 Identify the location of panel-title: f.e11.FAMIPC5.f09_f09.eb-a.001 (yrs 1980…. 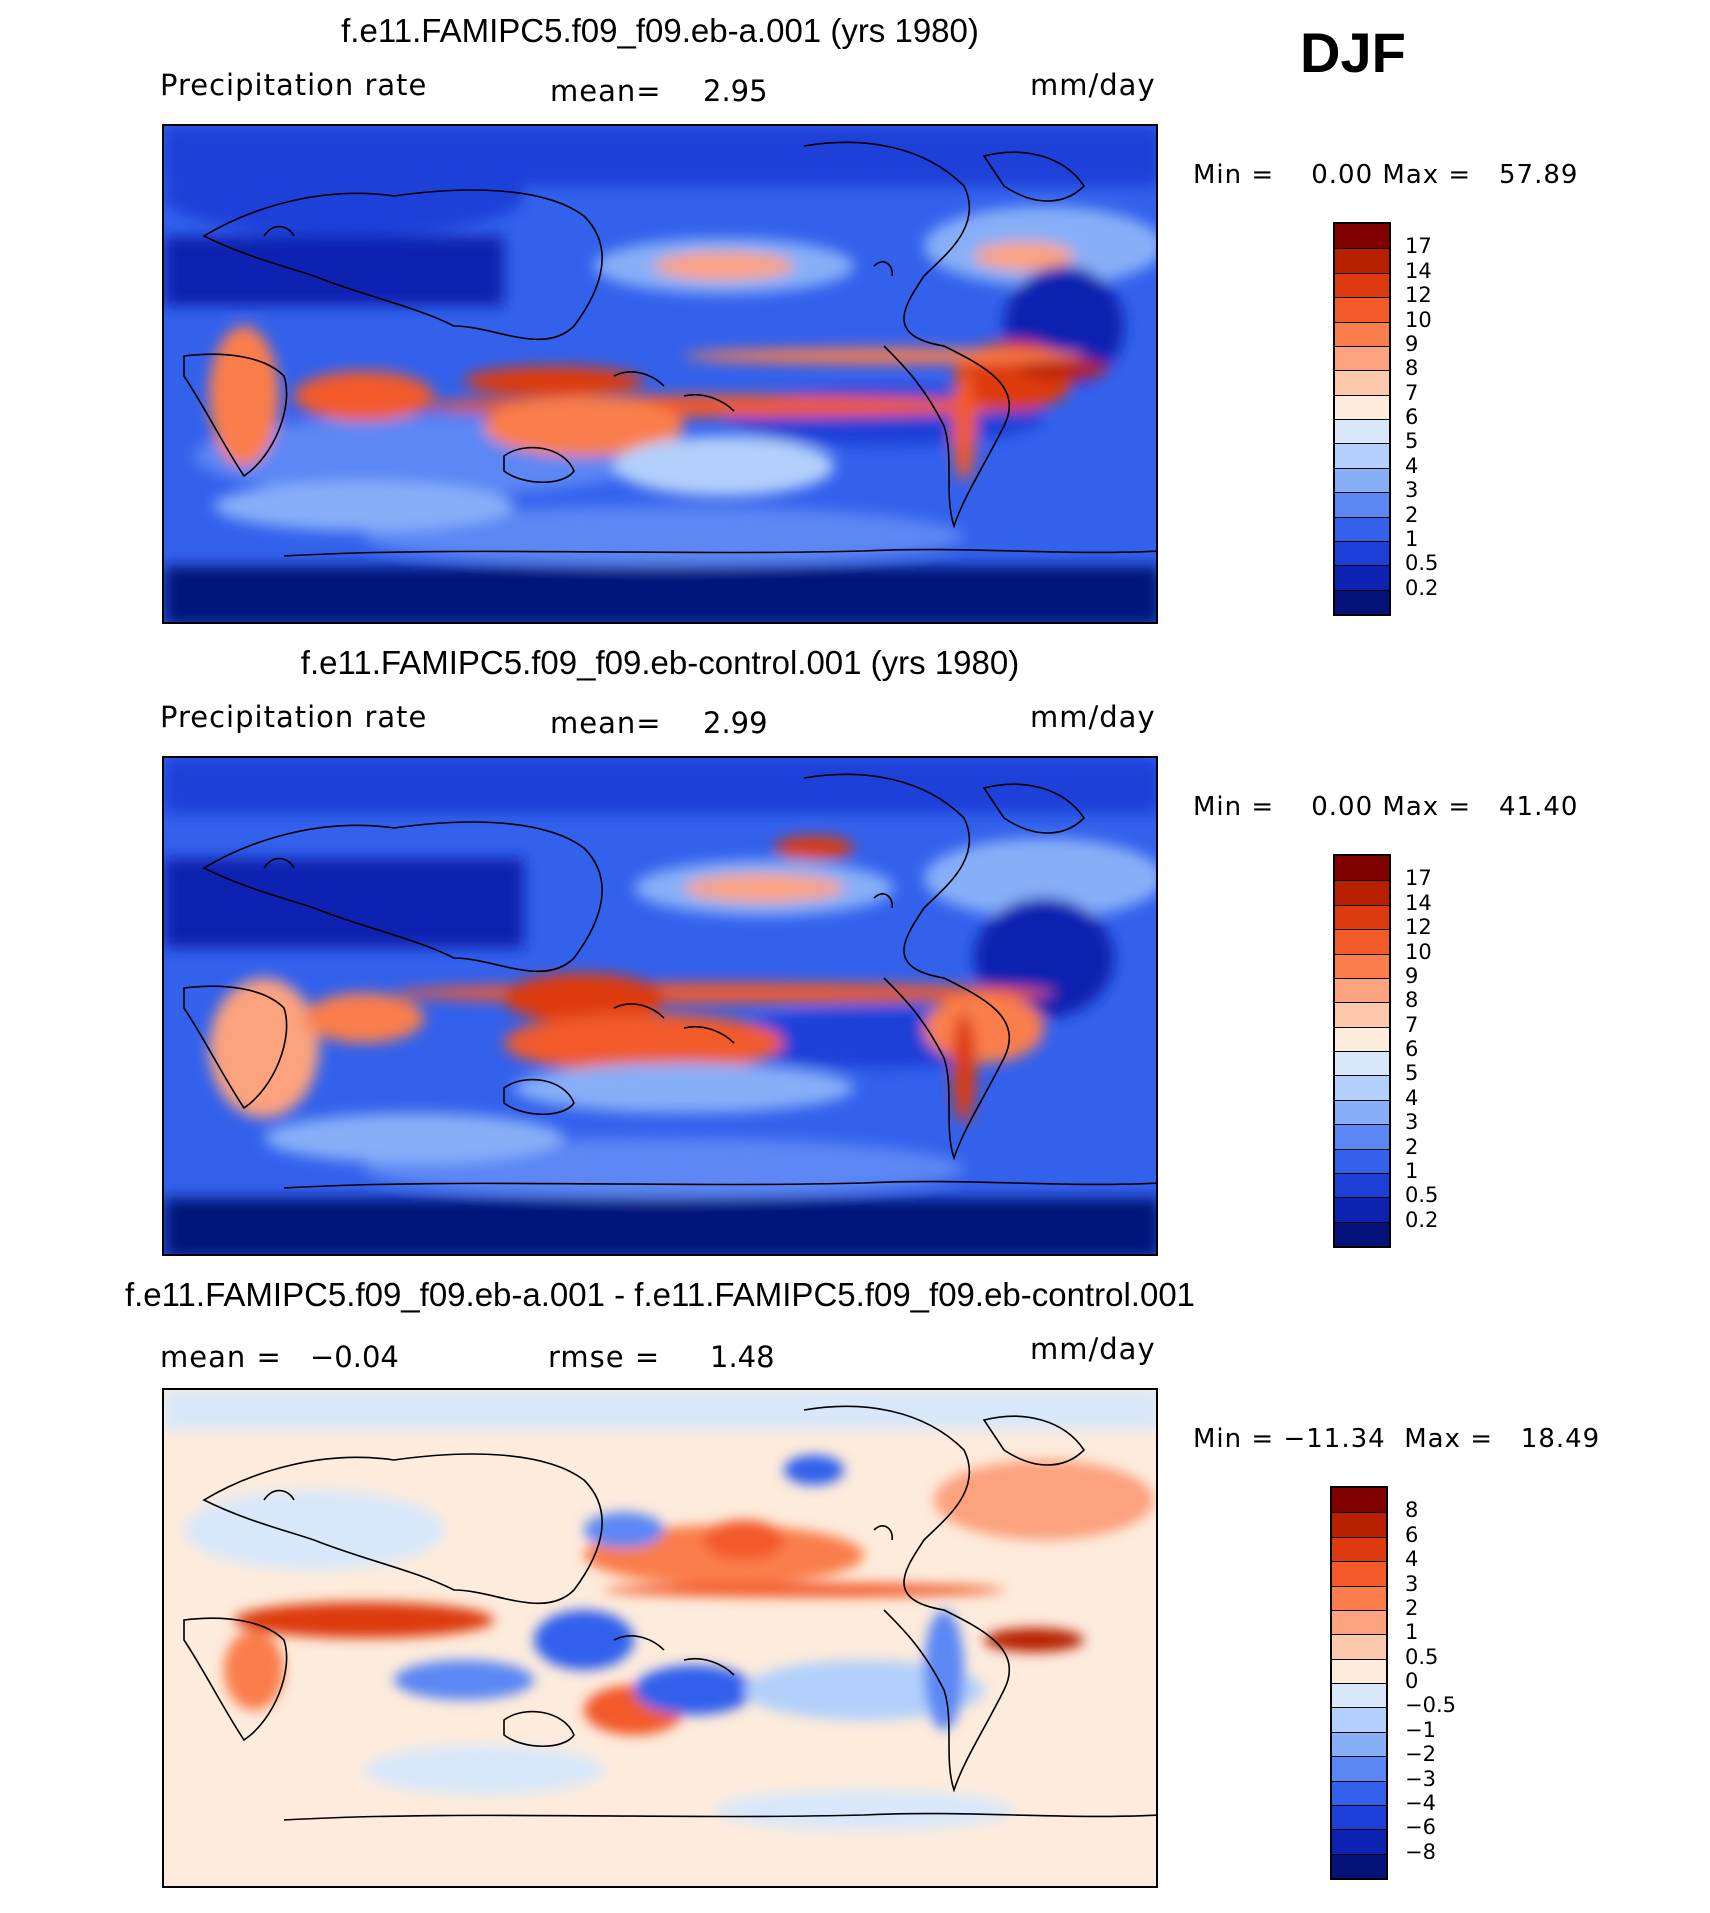
(660, 30).